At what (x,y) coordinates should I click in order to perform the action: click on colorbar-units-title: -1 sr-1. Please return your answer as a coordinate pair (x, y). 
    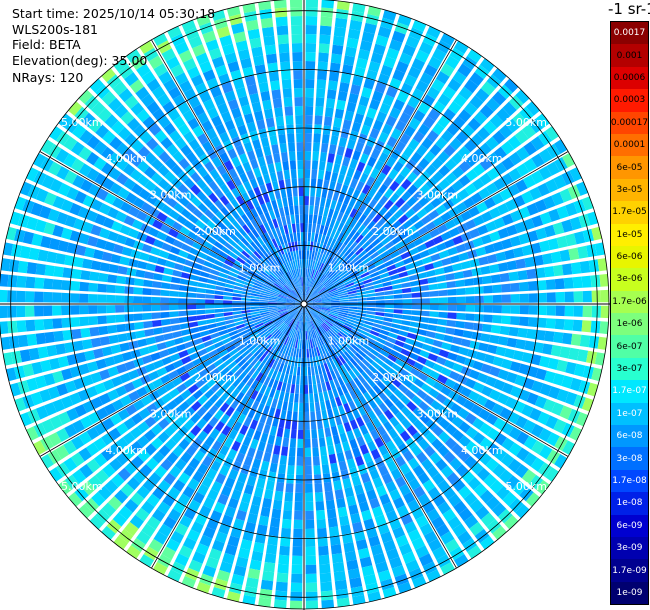
    Looking at the image, I should click on (629, 9).